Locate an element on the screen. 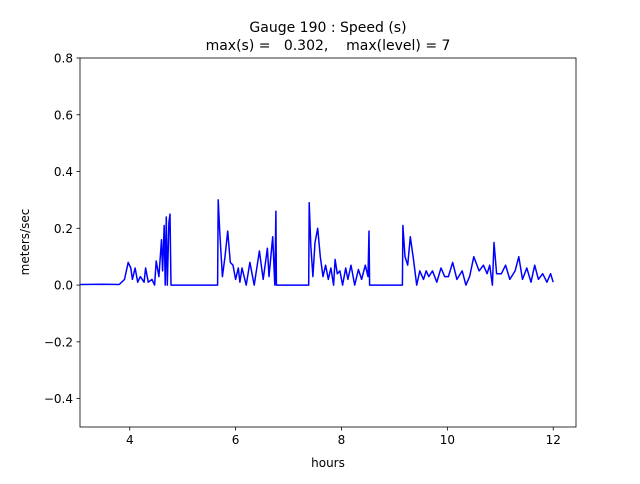  y-tick-label: −0.4 is located at coordinates (58, 399).